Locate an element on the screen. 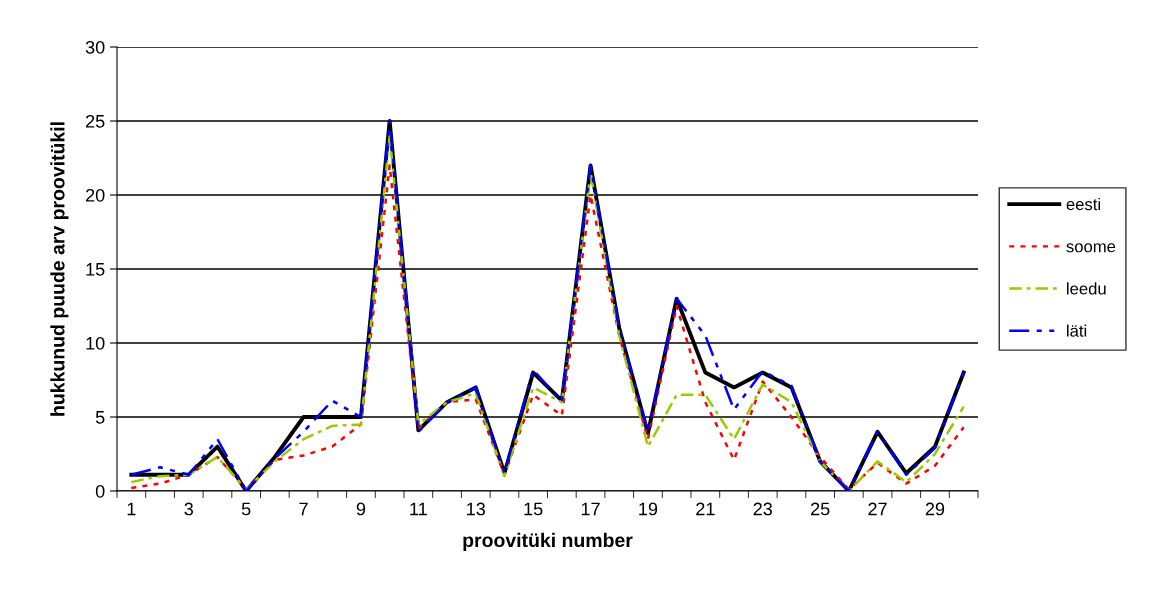  x-tick-label: 29 is located at coordinates (935, 509).